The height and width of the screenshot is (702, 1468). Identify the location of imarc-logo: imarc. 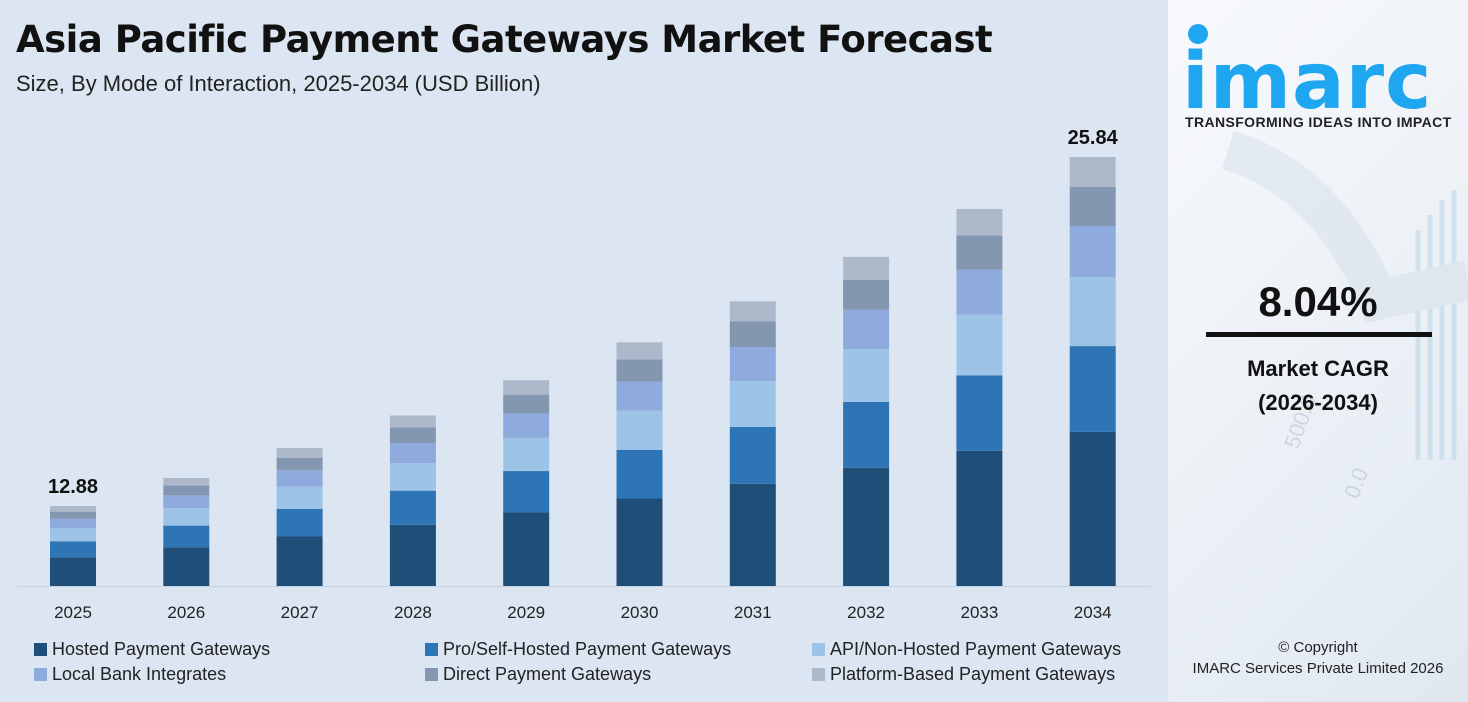
(1307, 68).